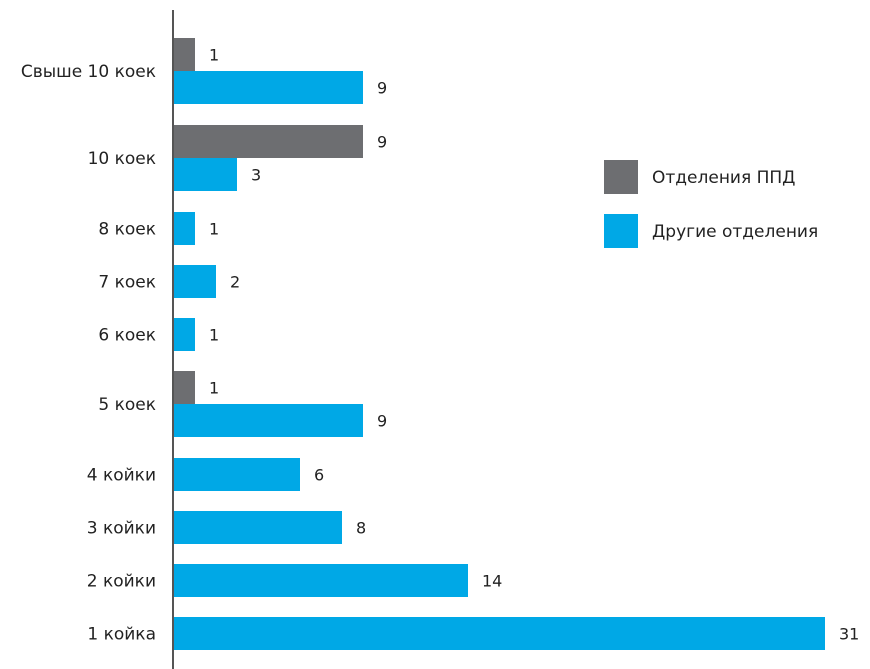 The height and width of the screenshot is (669, 870). What do you see at coordinates (849, 634) in the screenshot?
I see `data-label: 31` at bounding box center [849, 634].